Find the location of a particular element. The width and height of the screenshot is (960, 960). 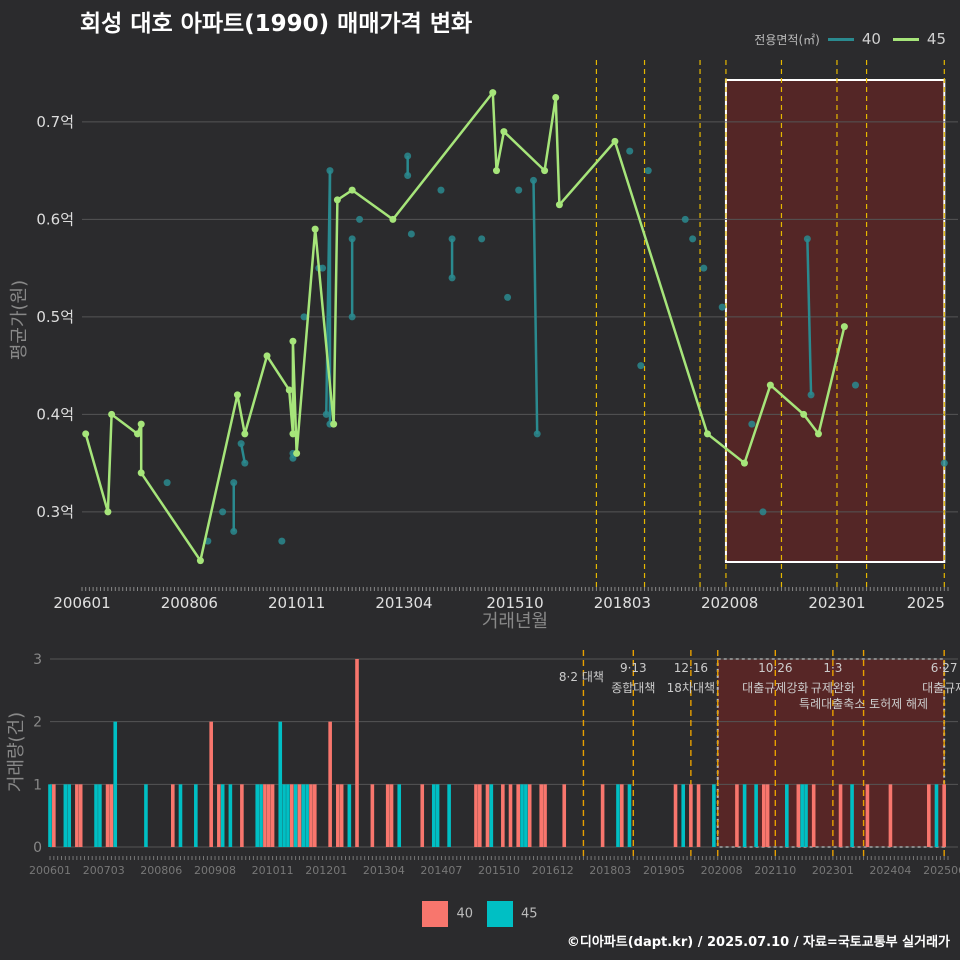

x-tick-label: 202008 is located at coordinates (729, 603).